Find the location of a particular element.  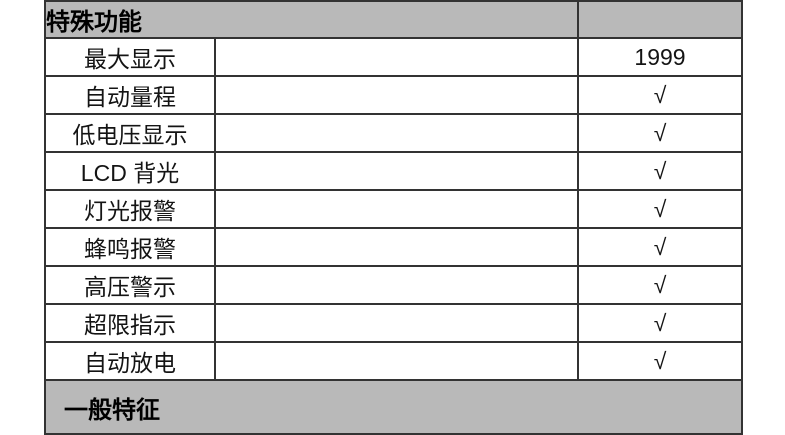

section-footer-row: 一般特征 is located at coordinates (393, 407).